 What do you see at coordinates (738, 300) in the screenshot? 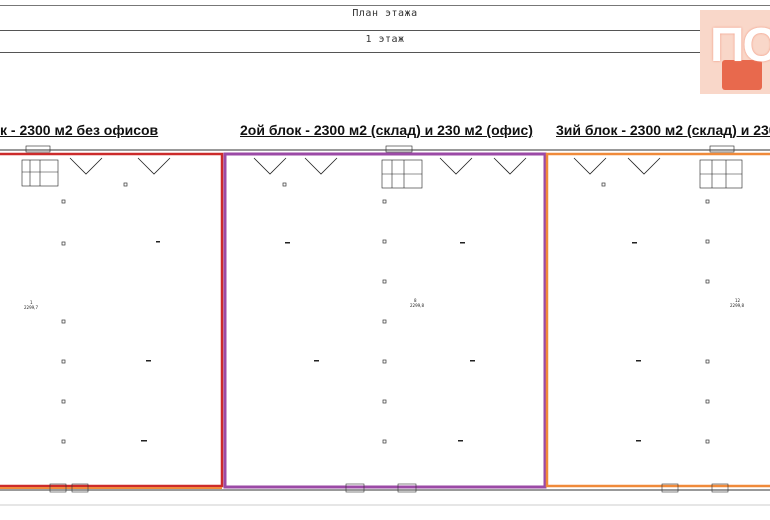
I see `room-12-number: 12` at bounding box center [738, 300].